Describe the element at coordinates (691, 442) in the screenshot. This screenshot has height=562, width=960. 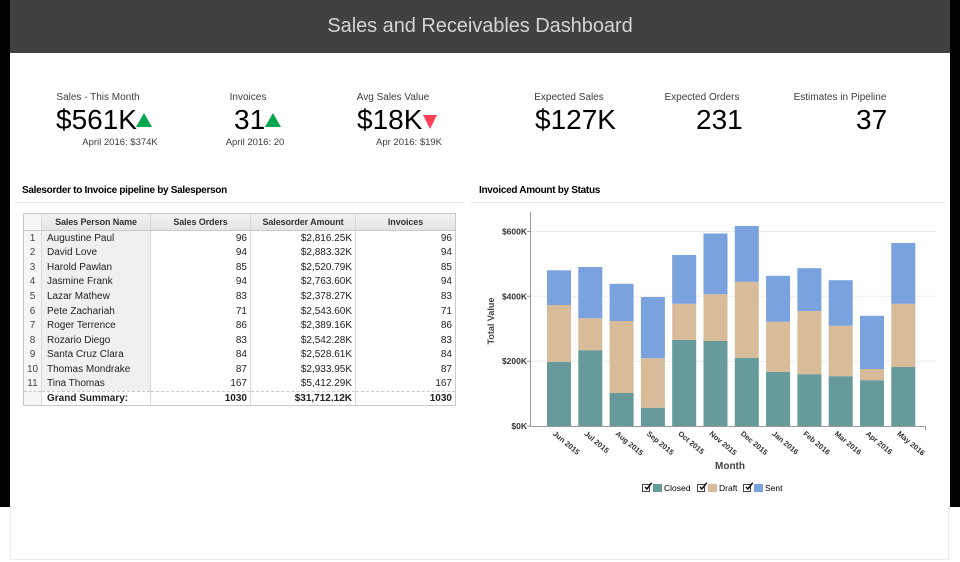
I see `svg-text: Oct 2015` at that location.